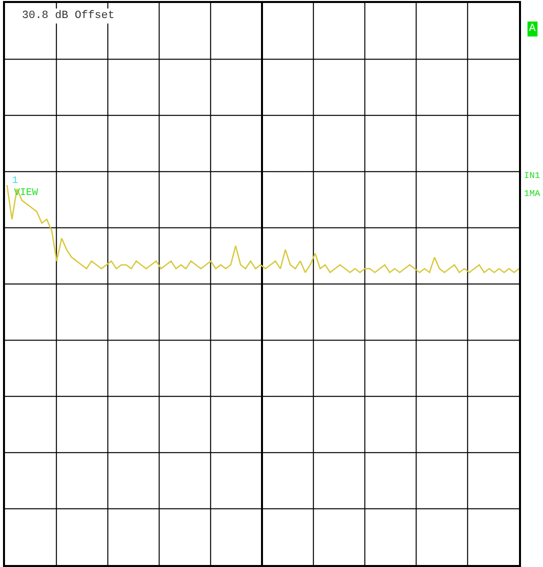 This screenshot has height=567, width=543. Describe the element at coordinates (532, 176) in the screenshot. I see `text: IN1` at that location.